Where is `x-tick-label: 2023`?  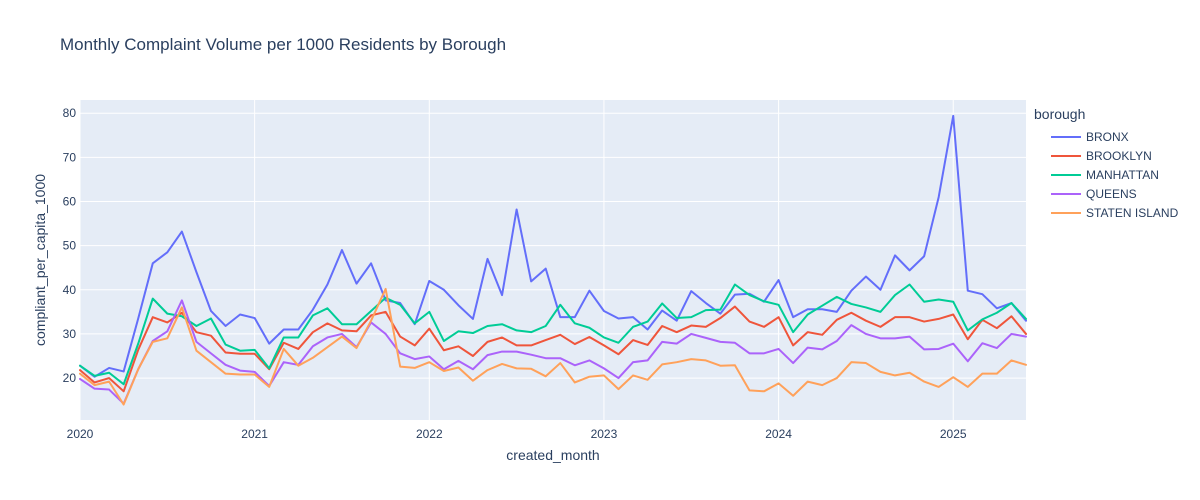 x-tick-label: 2023 is located at coordinates (604, 434).